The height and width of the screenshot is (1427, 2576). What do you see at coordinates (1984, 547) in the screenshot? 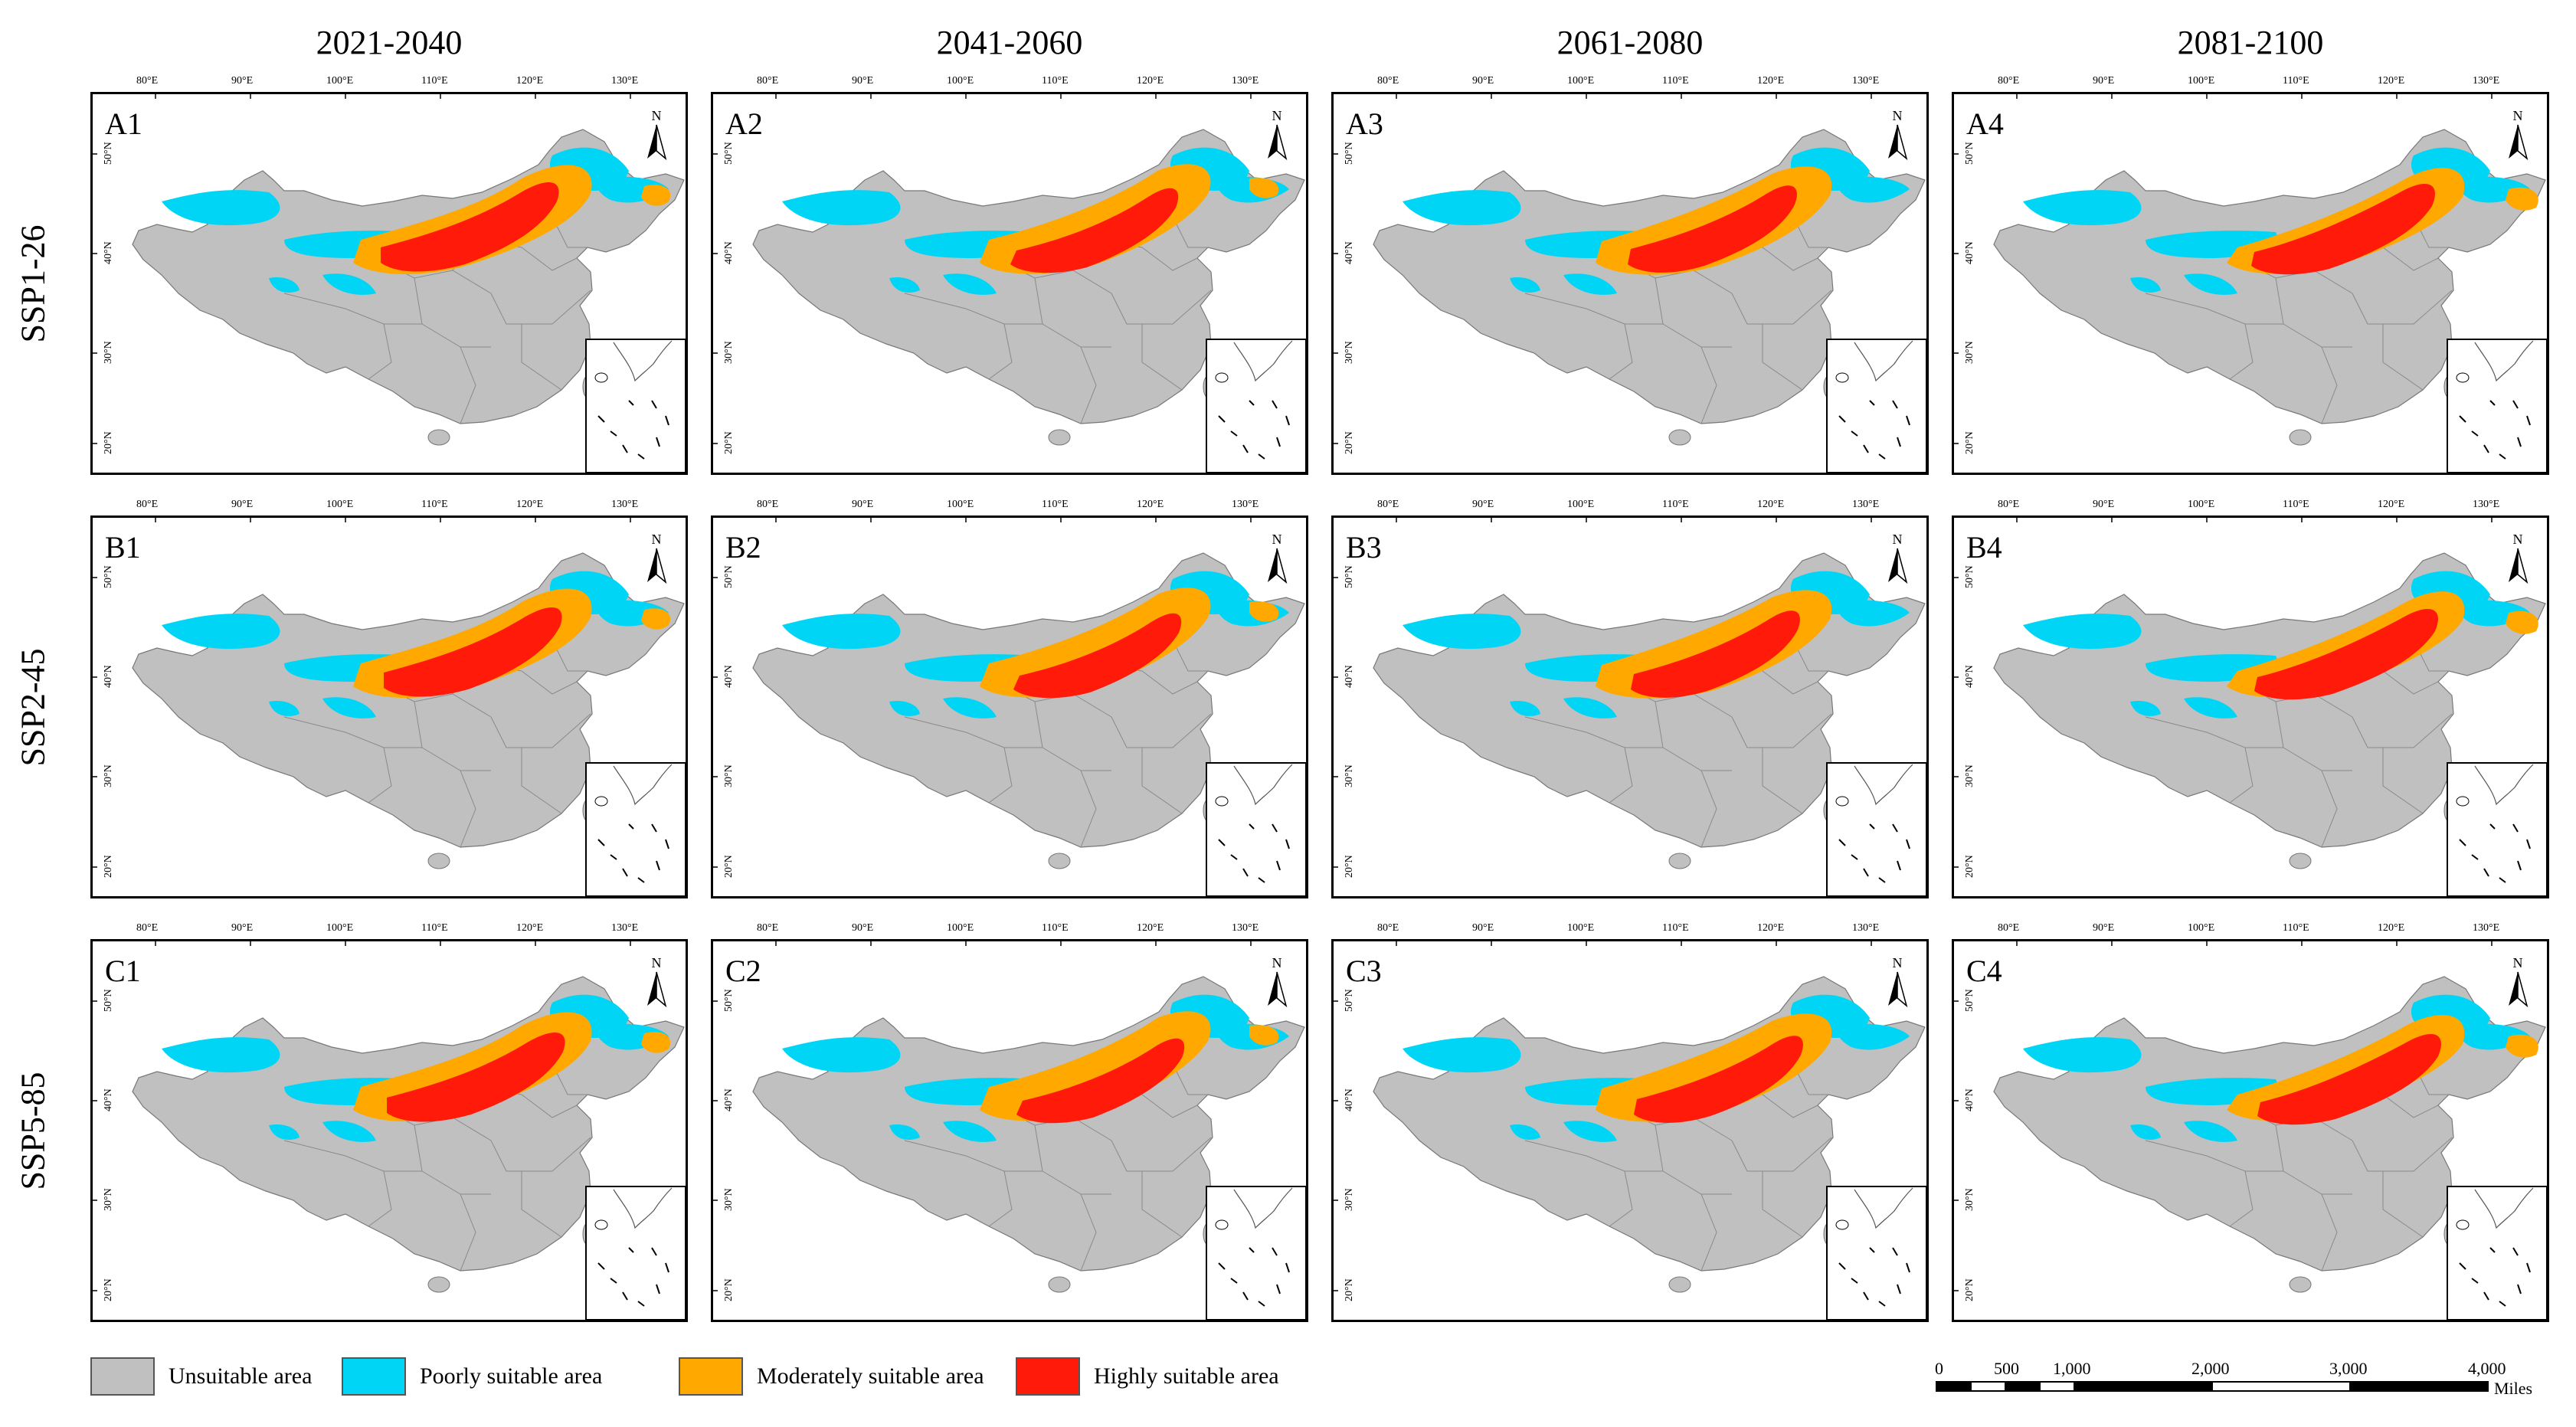
I see `panel-label: B4` at bounding box center [1984, 547].